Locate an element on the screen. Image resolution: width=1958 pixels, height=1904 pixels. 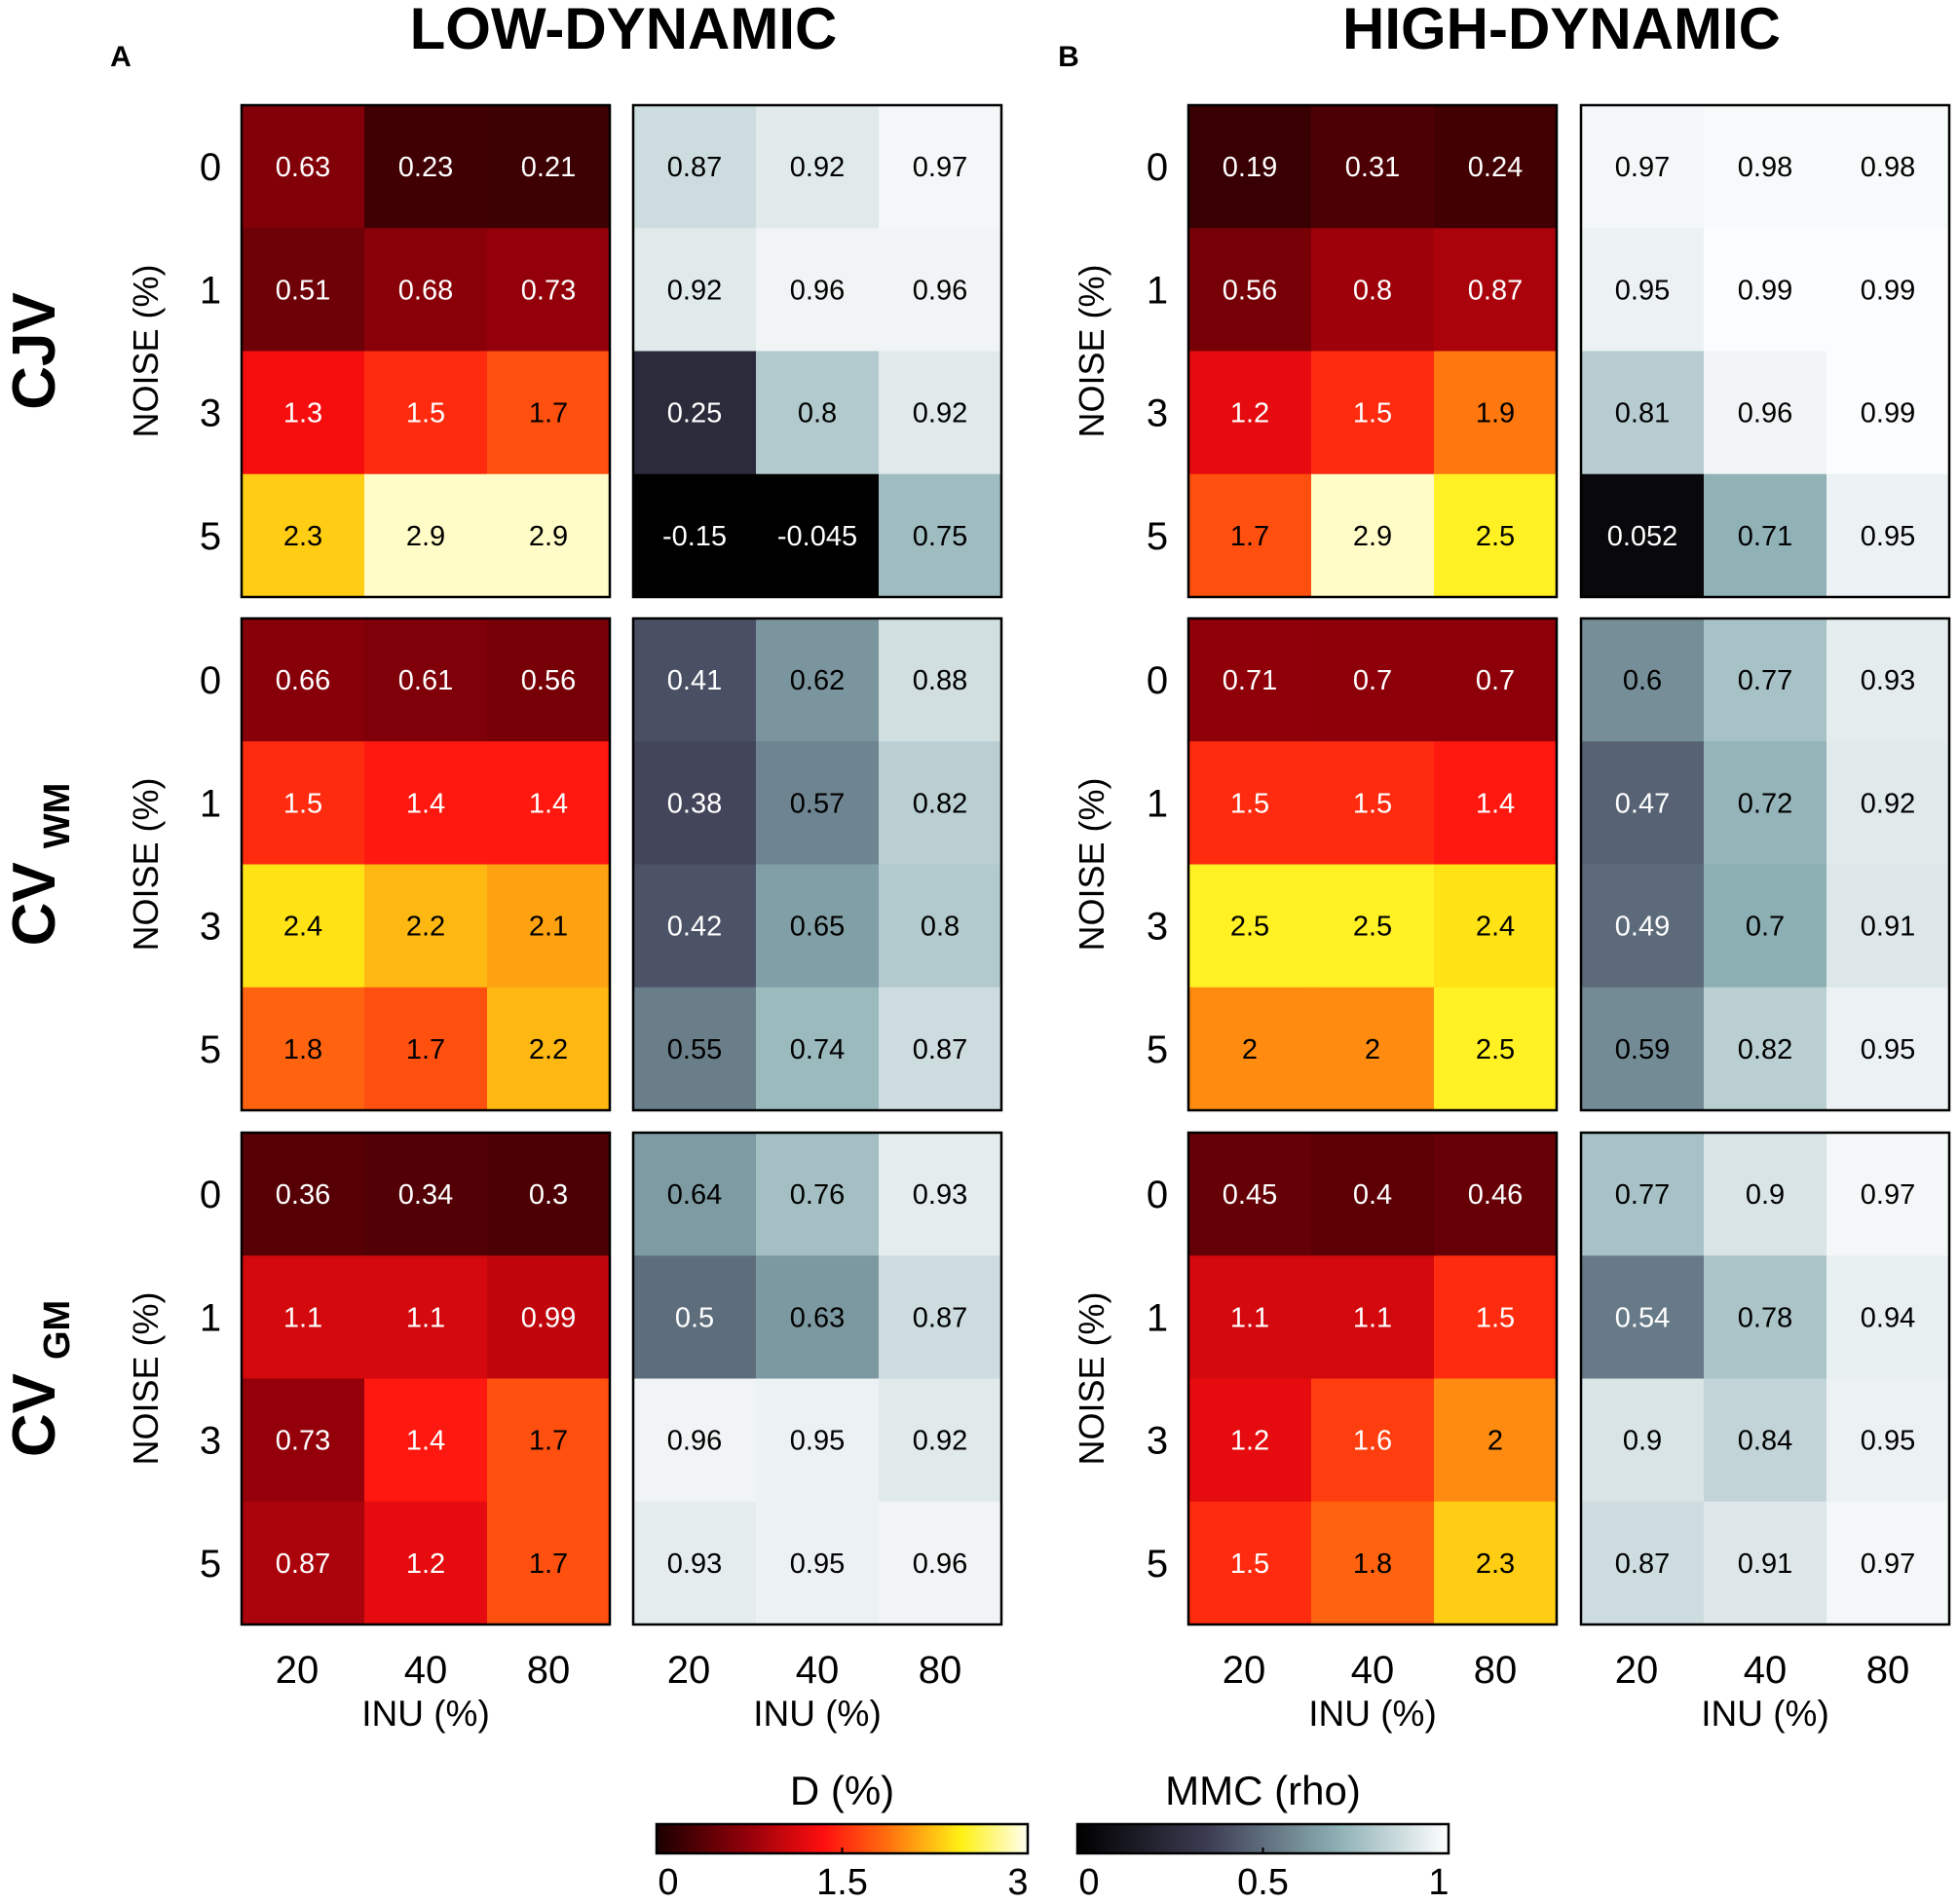
cell-value-label: 0.49 is located at coordinates (1642, 927).